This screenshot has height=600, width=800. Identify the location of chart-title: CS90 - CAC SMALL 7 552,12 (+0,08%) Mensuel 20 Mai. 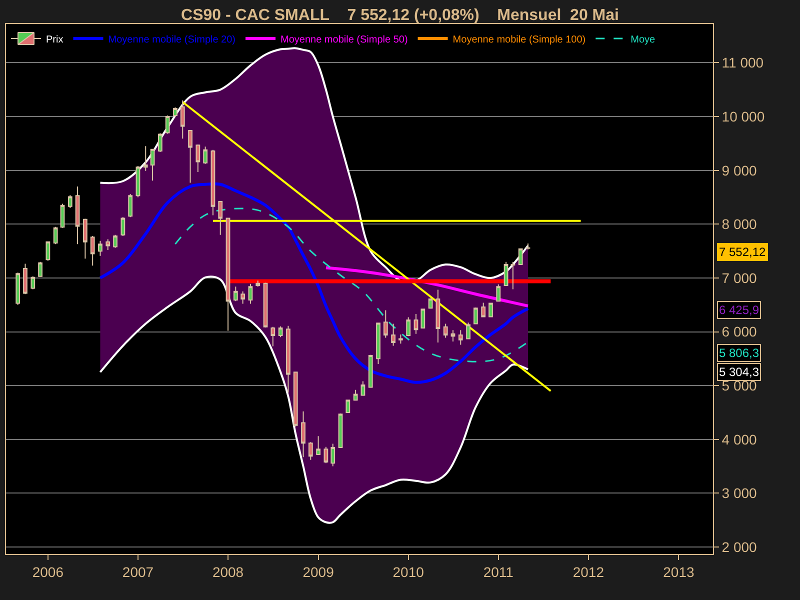
(400, 15).